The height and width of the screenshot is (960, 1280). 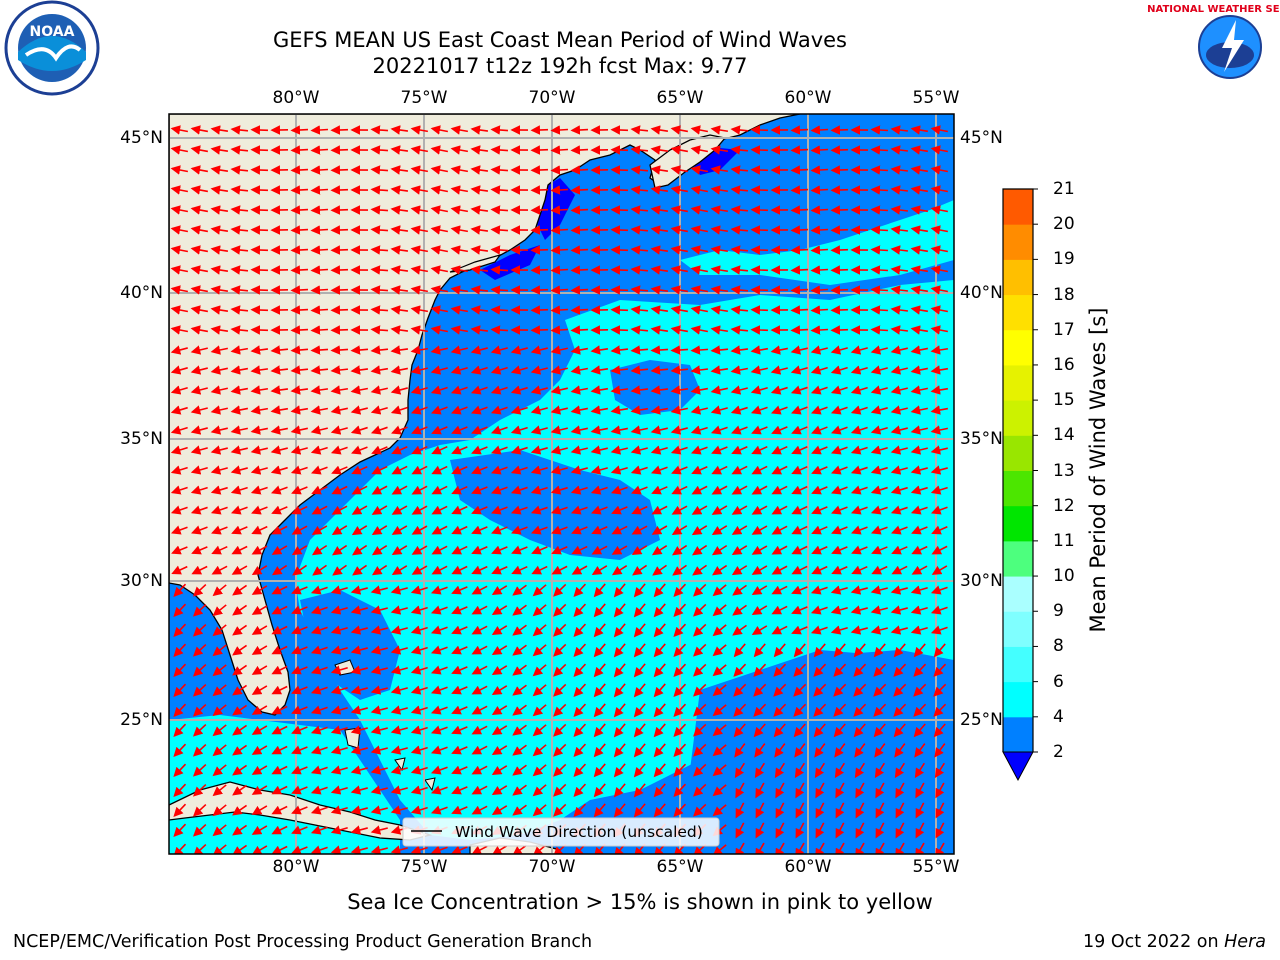 What do you see at coordinates (1058, 681) in the screenshot?
I see `colorbar-tick-label: 6` at bounding box center [1058, 681].